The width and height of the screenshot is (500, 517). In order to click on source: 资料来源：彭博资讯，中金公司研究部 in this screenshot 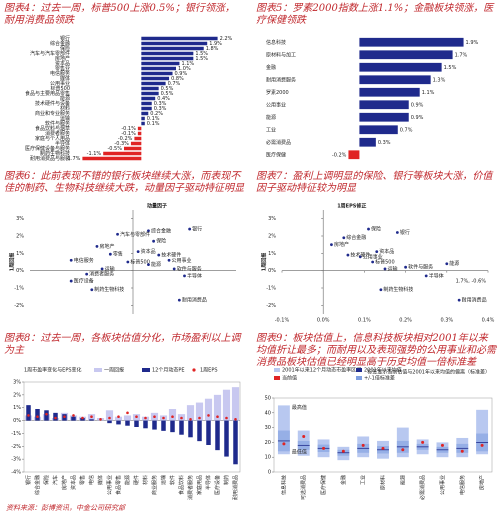, I will do `click(65, 508)`.